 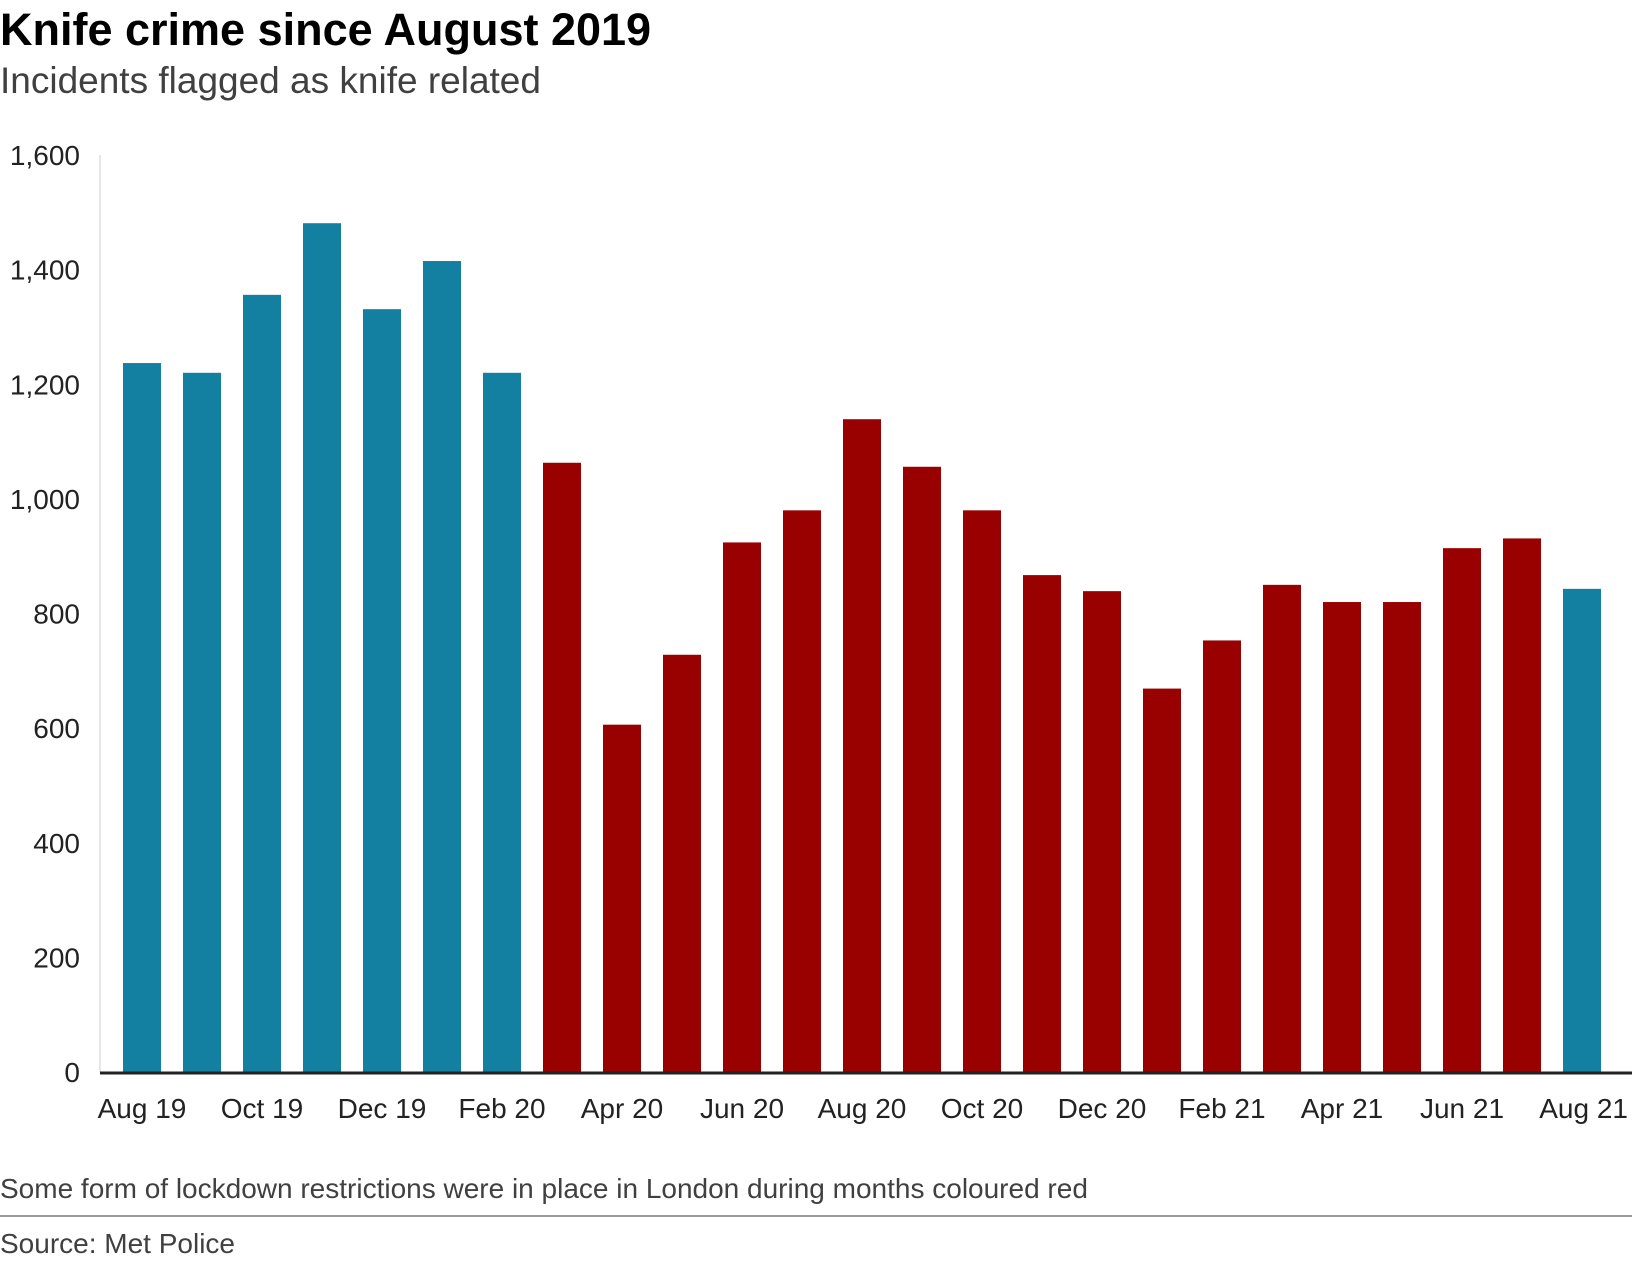 What do you see at coordinates (45, 155) in the screenshot?
I see `y-tick-label: 1,600` at bounding box center [45, 155].